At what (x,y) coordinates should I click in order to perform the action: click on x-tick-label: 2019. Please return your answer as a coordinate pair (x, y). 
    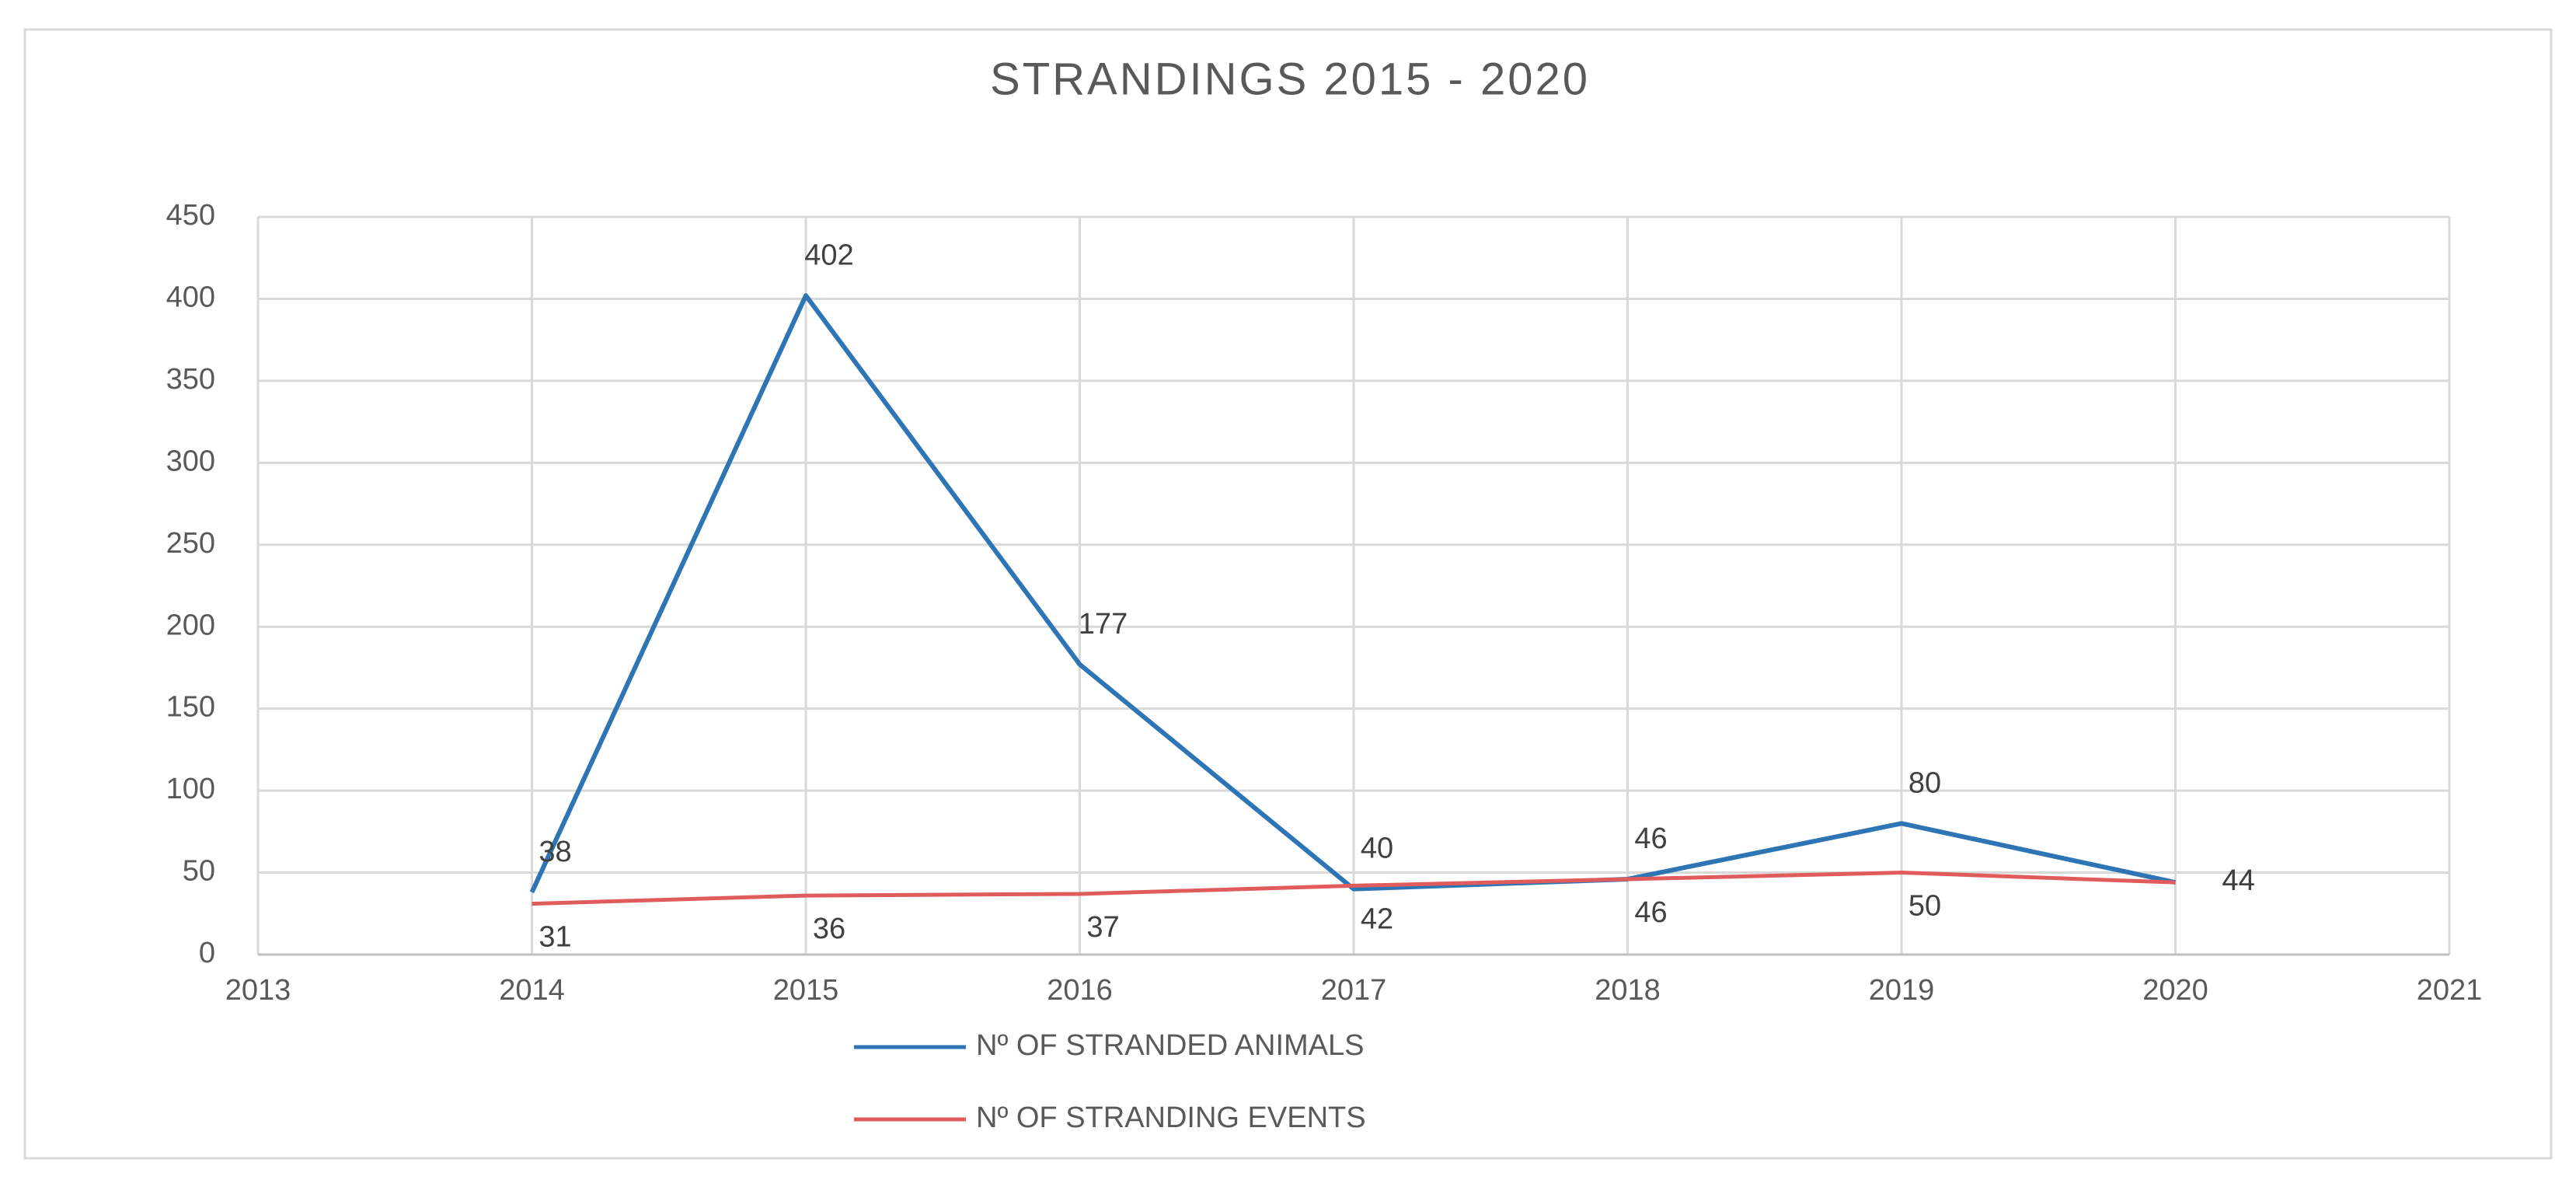
    Looking at the image, I should click on (1902, 990).